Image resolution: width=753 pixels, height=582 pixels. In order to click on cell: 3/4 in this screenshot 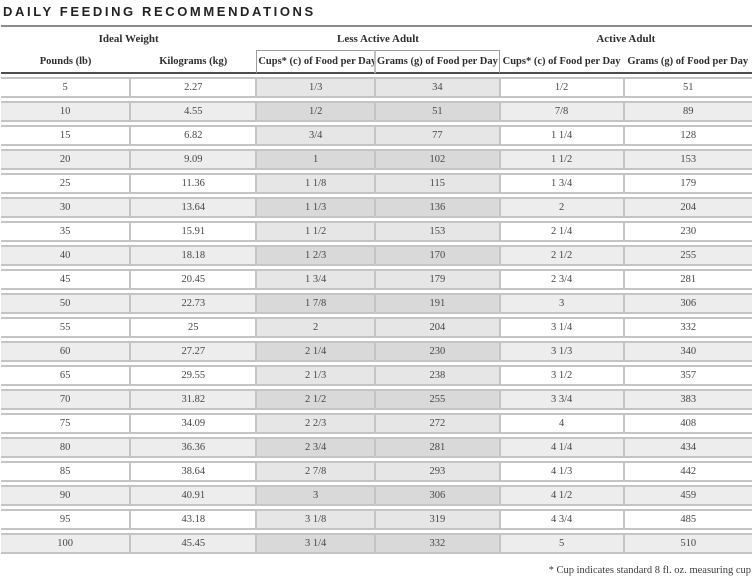, I will do `click(315, 135)`.